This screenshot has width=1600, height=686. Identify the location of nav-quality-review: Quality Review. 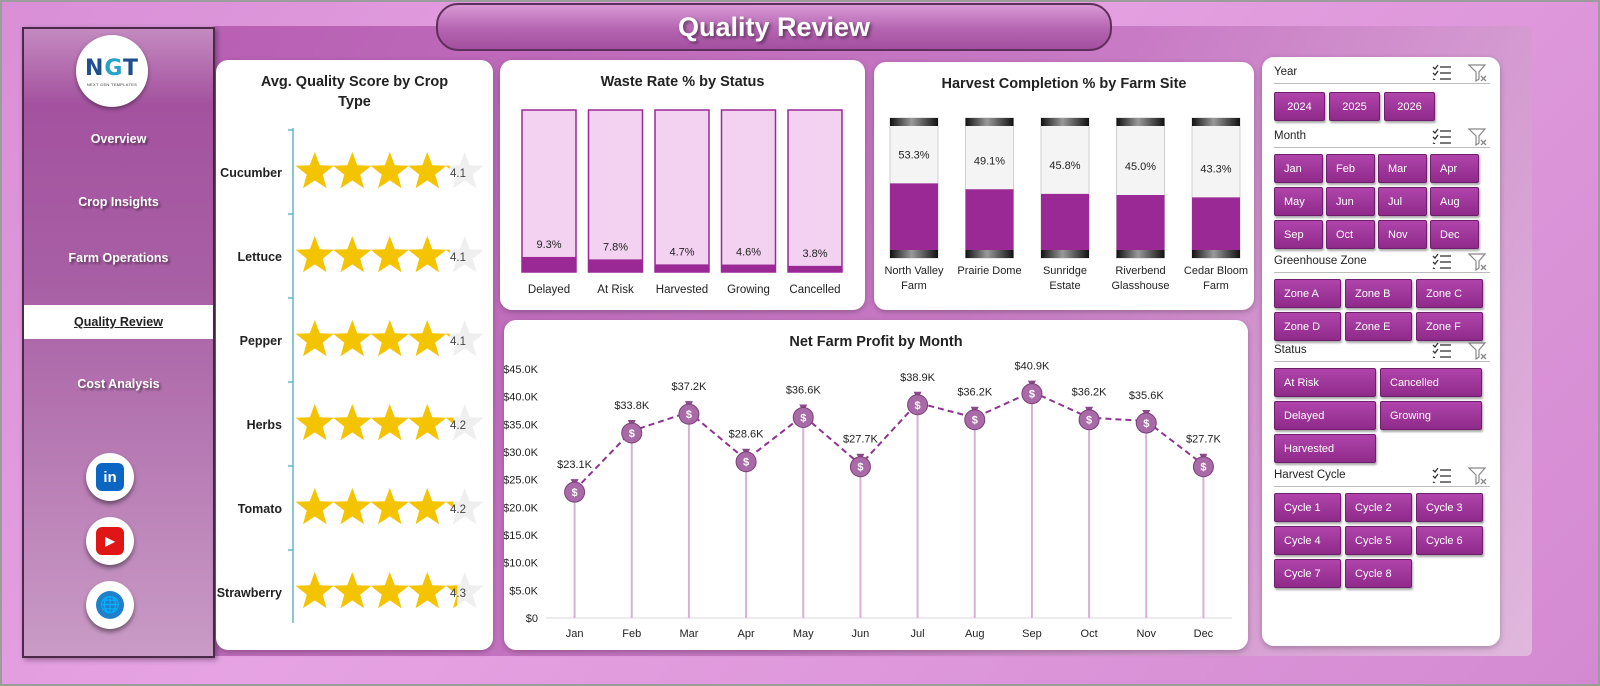
(118, 322).